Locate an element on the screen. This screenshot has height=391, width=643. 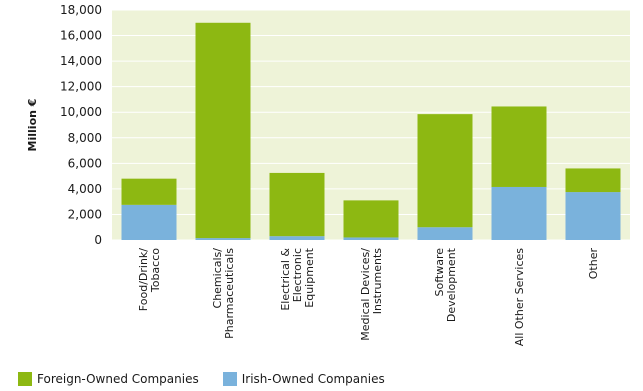
x-tick-label: Food/Drink/Tobacco is located at coordinates (149, 279).